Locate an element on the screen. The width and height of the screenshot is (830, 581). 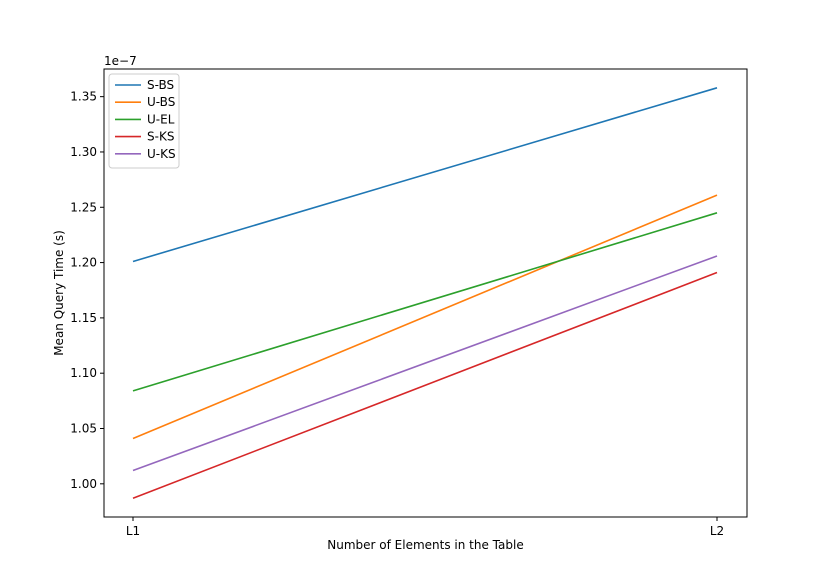
y-tick-label: 1.00 is located at coordinates (83, 484).